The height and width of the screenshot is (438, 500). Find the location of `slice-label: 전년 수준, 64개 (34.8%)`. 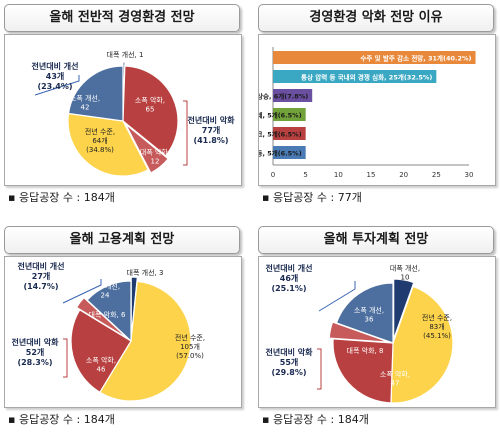

slice-label: 전년 수준, 64개 (34.8%) is located at coordinates (100, 140).